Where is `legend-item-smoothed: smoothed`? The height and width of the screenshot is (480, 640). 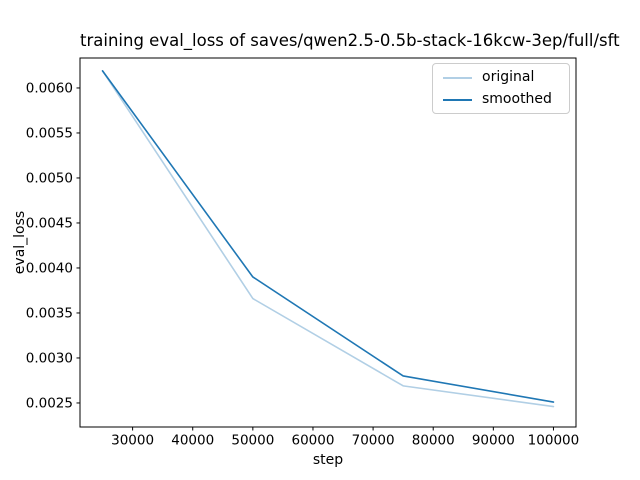
legend-item-smoothed: smoothed is located at coordinates (501, 99).